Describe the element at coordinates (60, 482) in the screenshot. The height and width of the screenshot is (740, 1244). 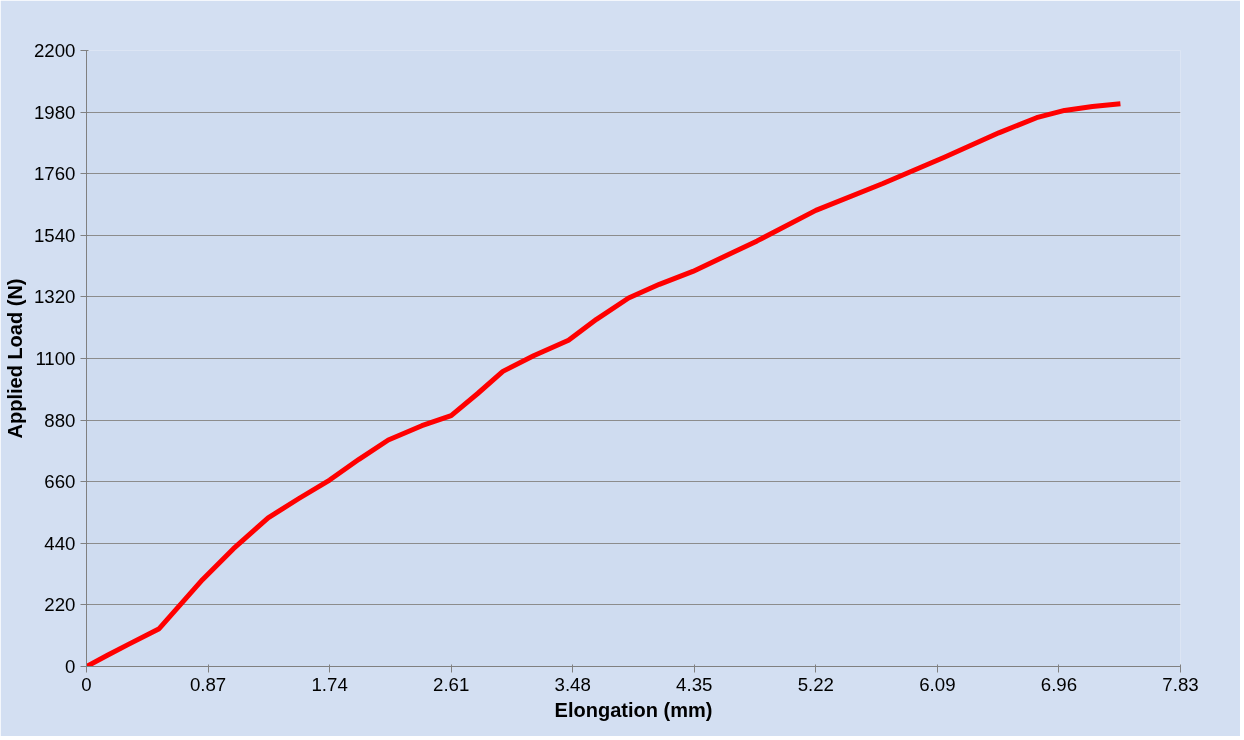
I see `y-tick-label: 660` at that location.